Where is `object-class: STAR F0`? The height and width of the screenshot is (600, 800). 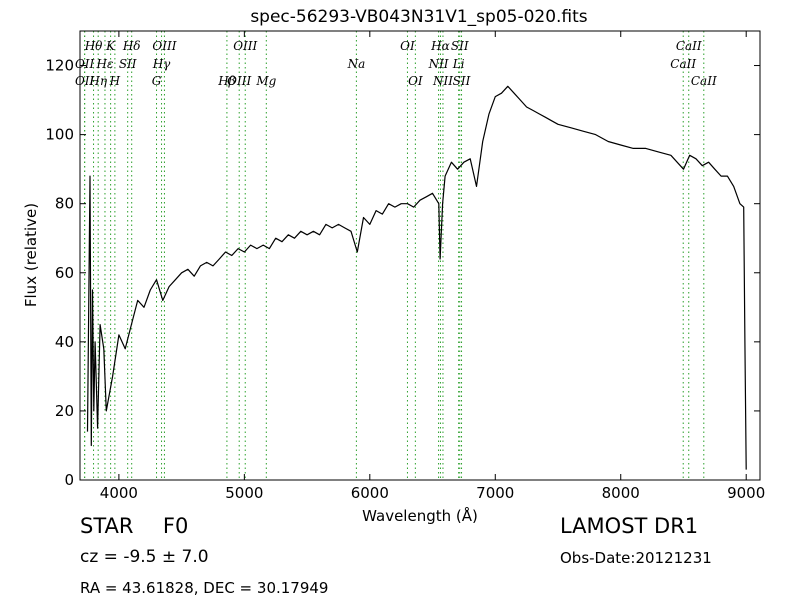
object-class: STAR F0 is located at coordinates (134, 526).